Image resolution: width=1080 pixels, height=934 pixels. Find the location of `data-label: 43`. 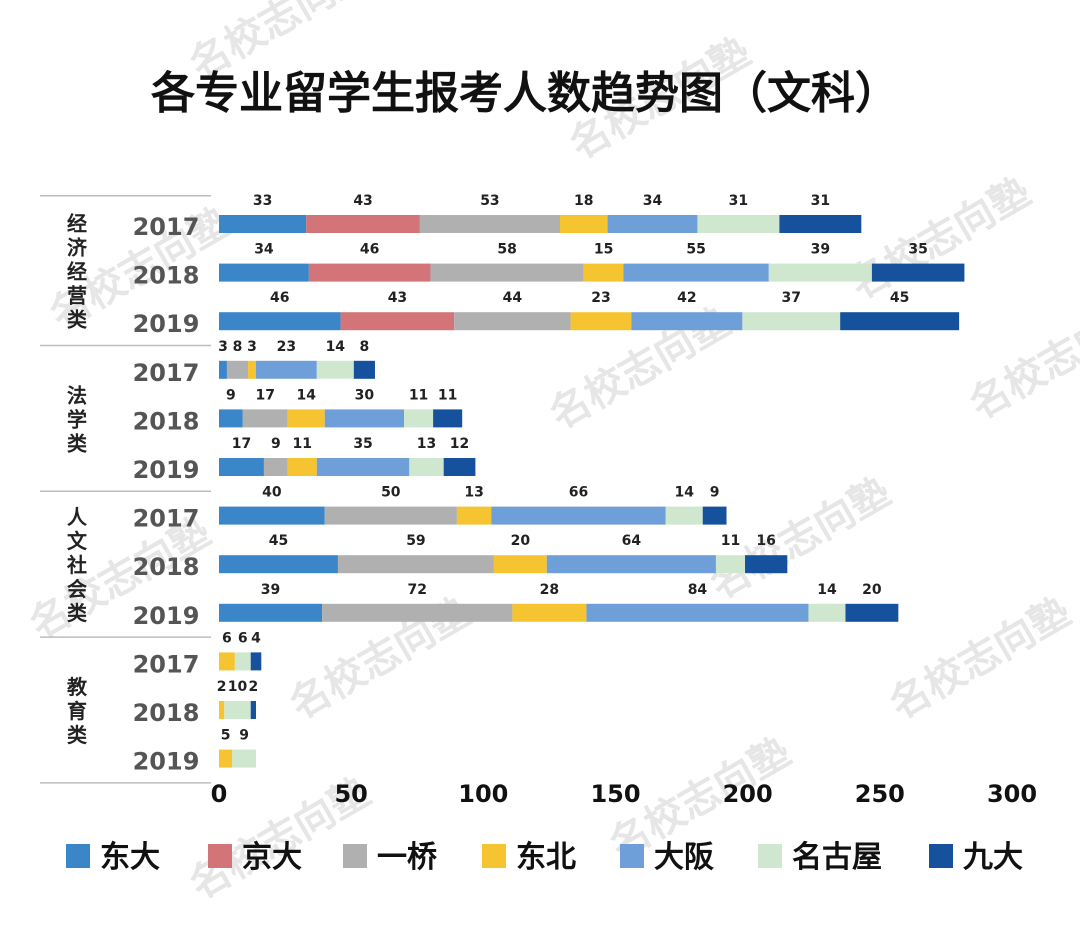

data-label: 43 is located at coordinates (362, 201).